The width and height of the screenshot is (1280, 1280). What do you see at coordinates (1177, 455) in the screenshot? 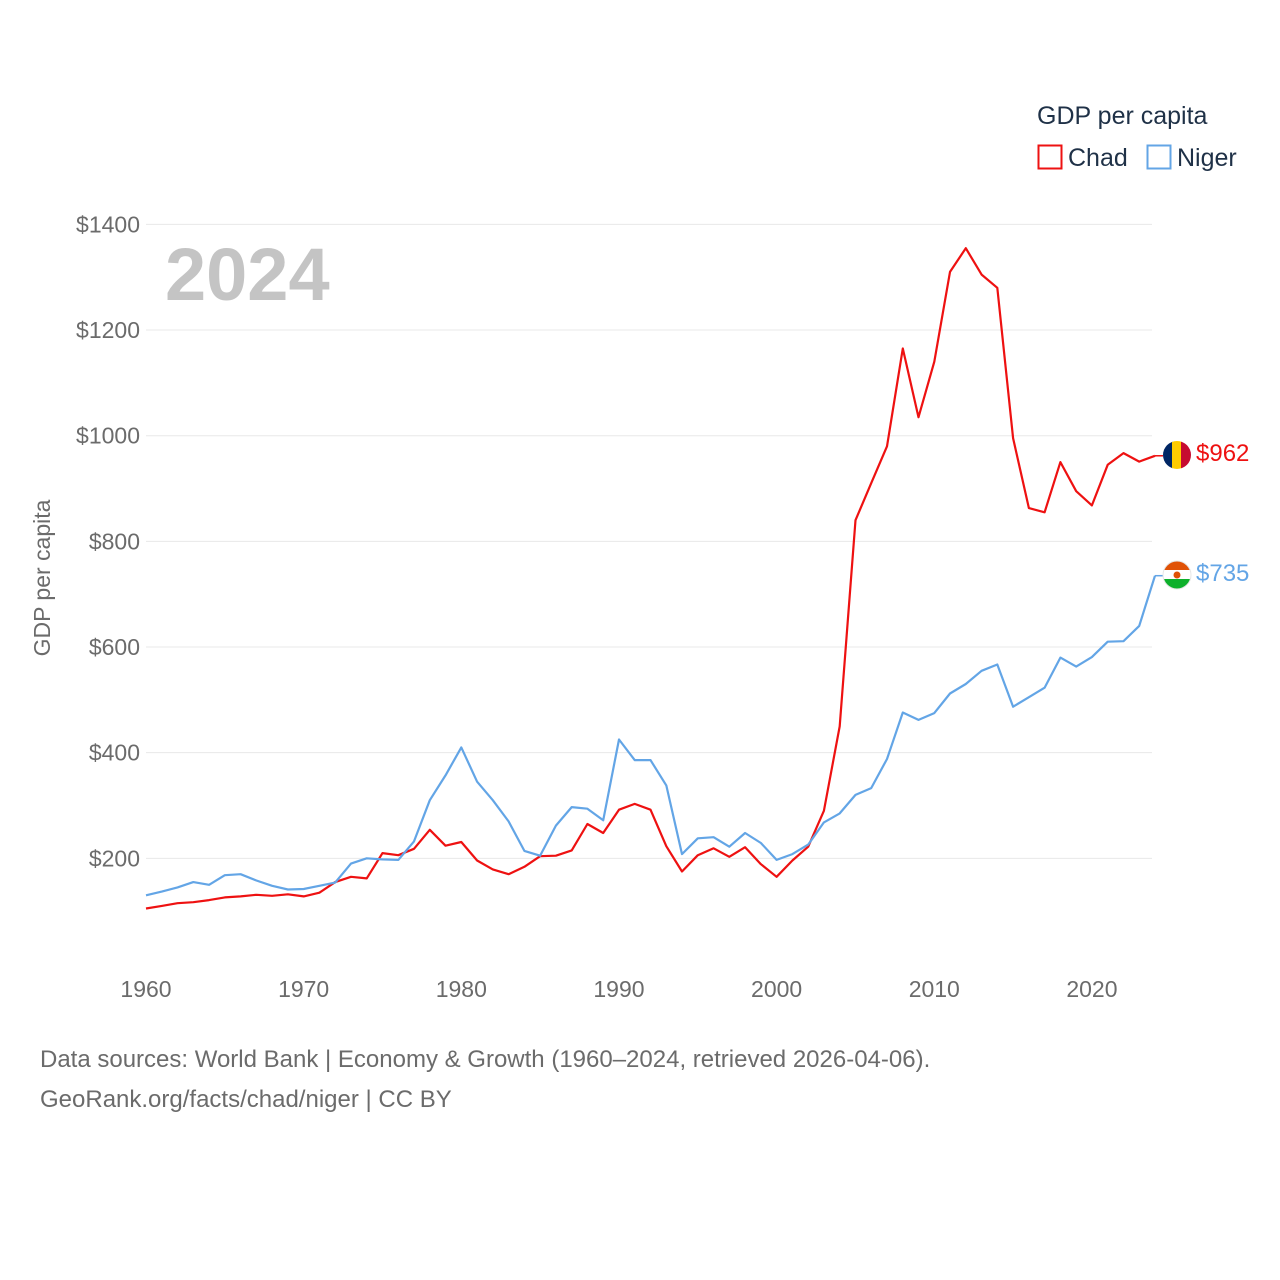
I see `chad-flag-icon` at bounding box center [1177, 455].